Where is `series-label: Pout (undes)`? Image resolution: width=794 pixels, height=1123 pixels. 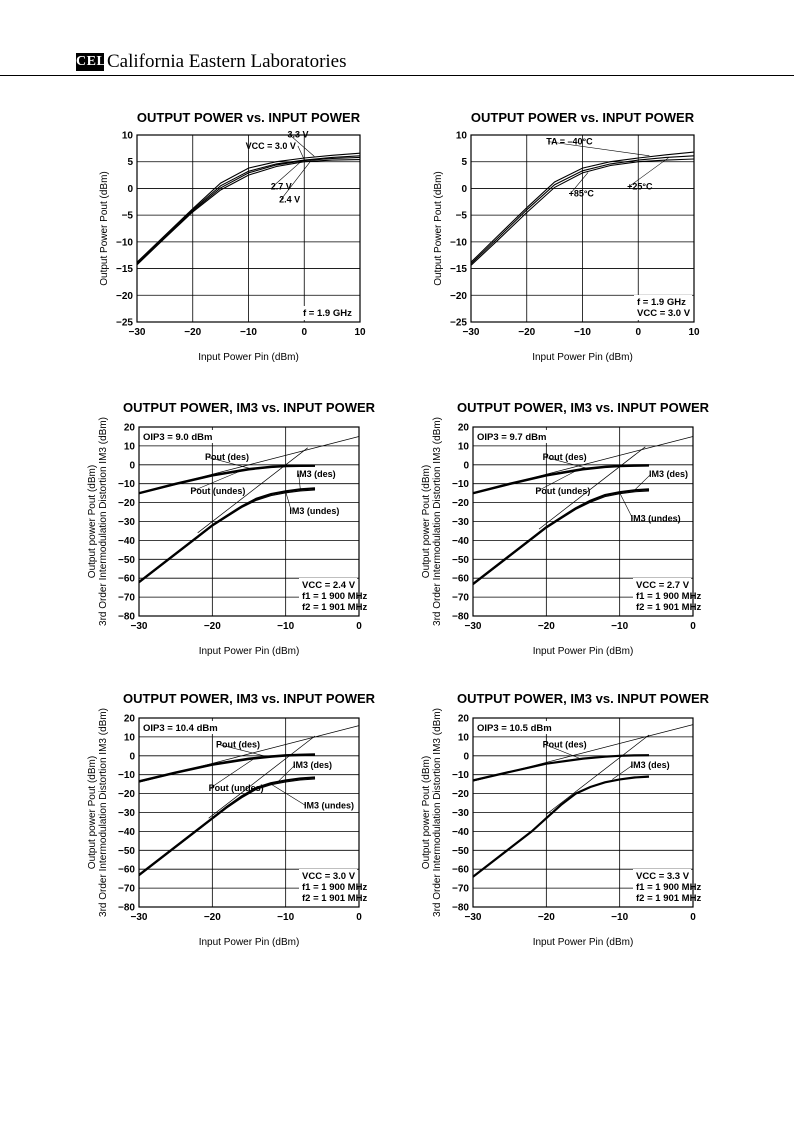 series-label: Pout (undes) is located at coordinates (236, 788).